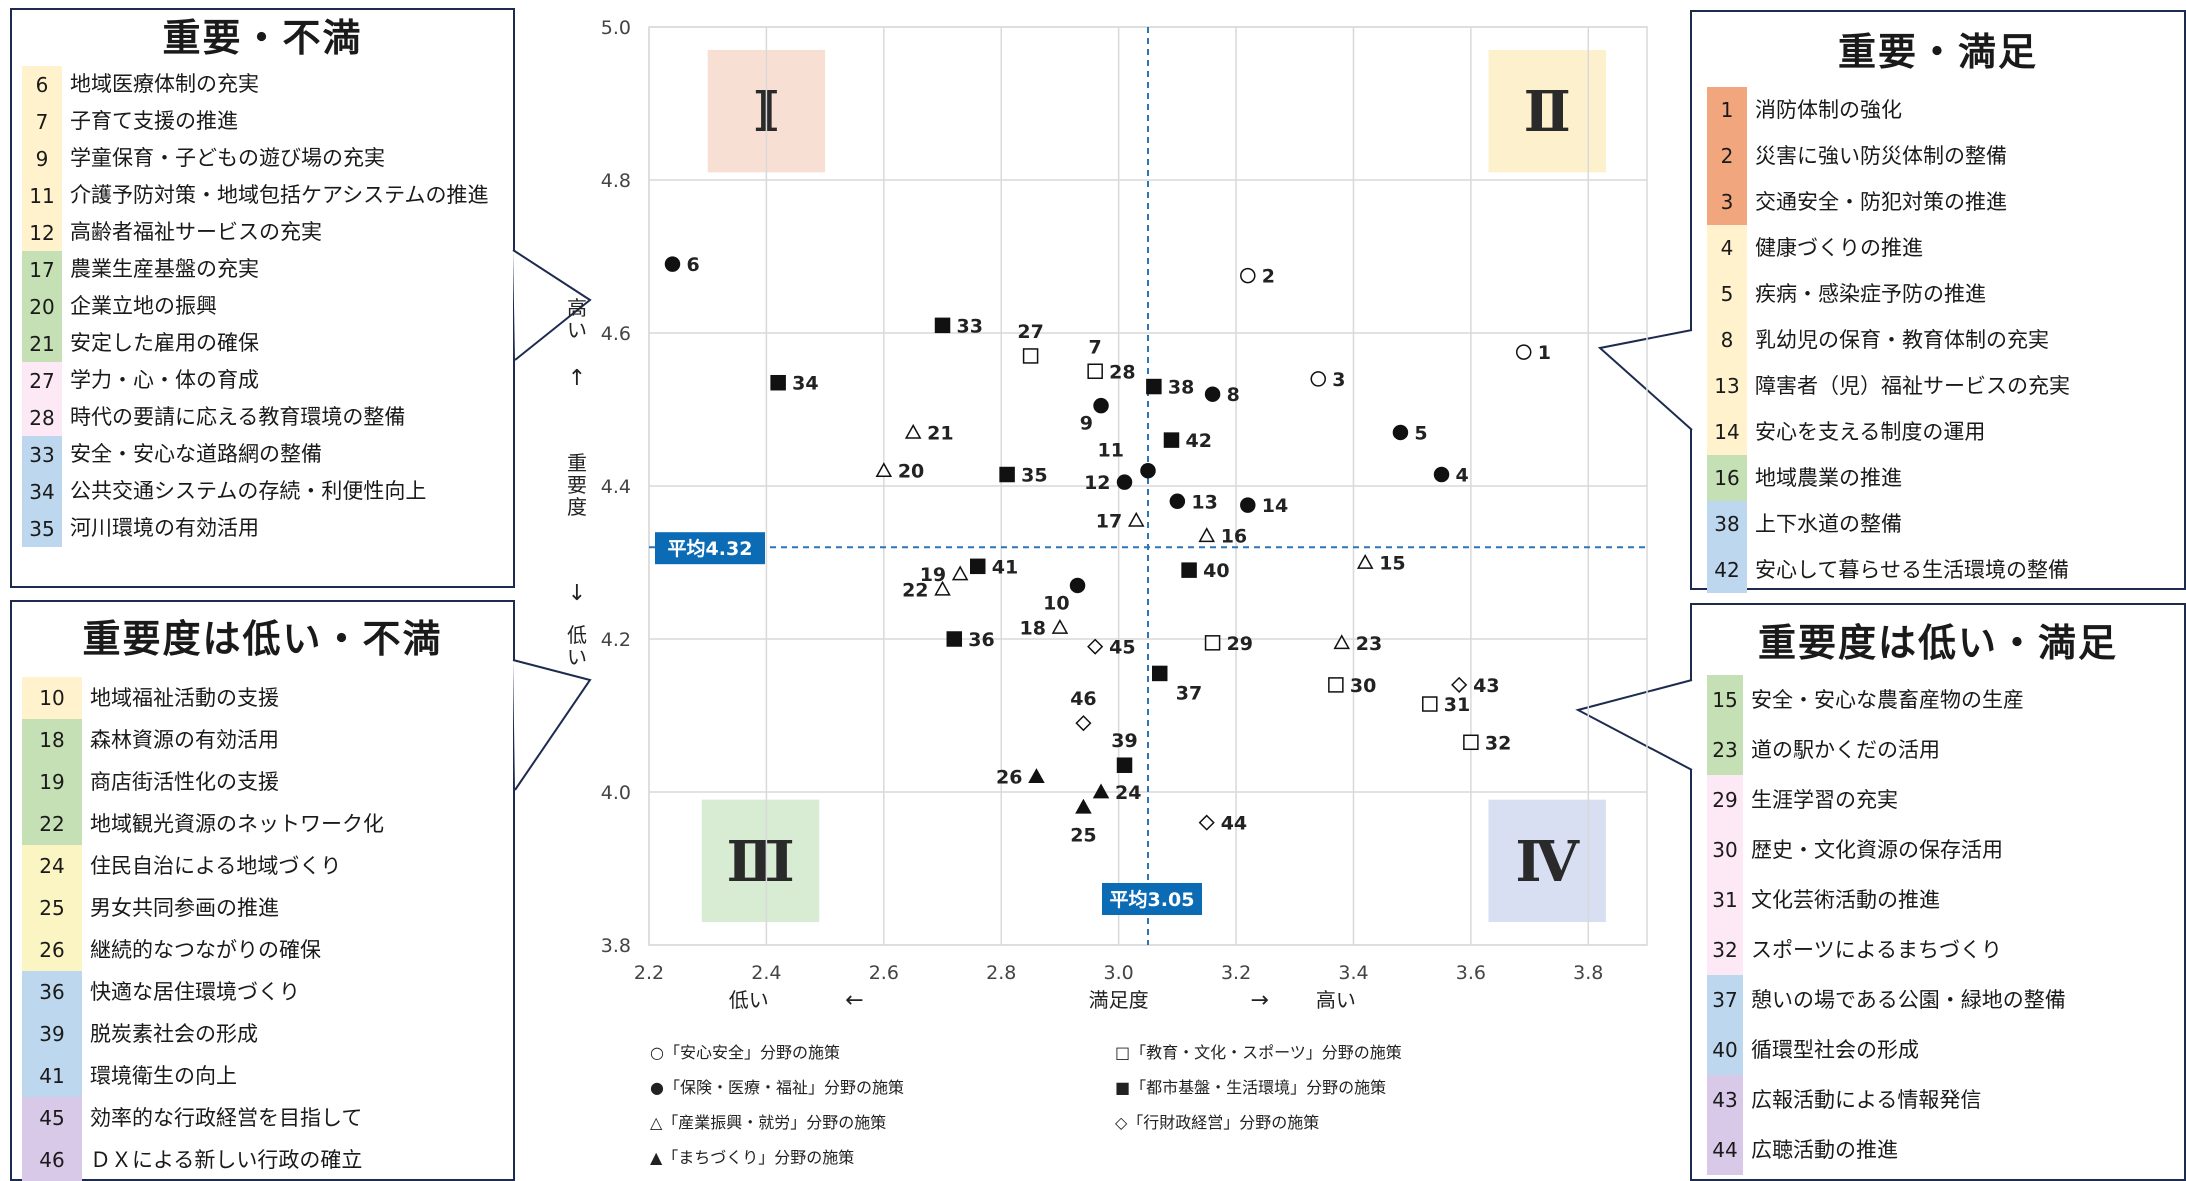 The width and height of the screenshot is (2186, 1181). I want to click on point-label: 15, so click(1392, 564).